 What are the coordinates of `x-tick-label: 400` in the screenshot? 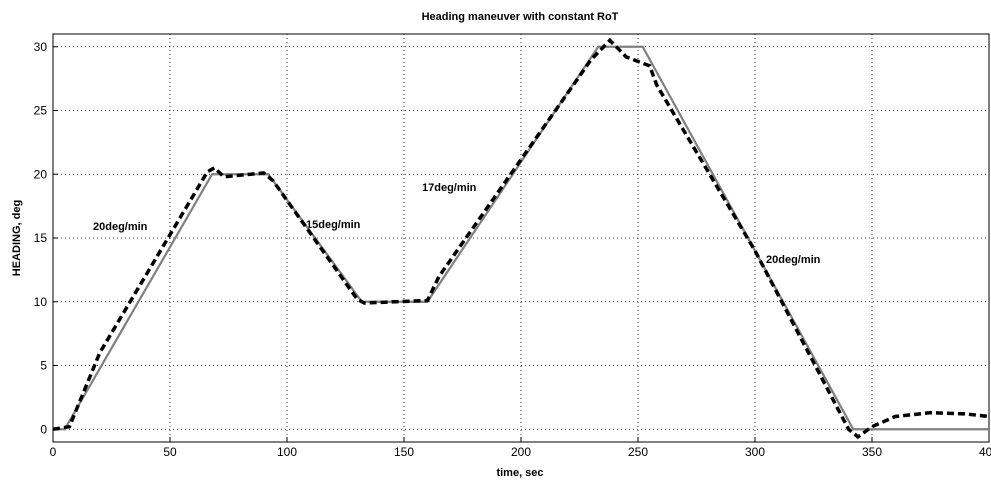 It's located at (985, 452).